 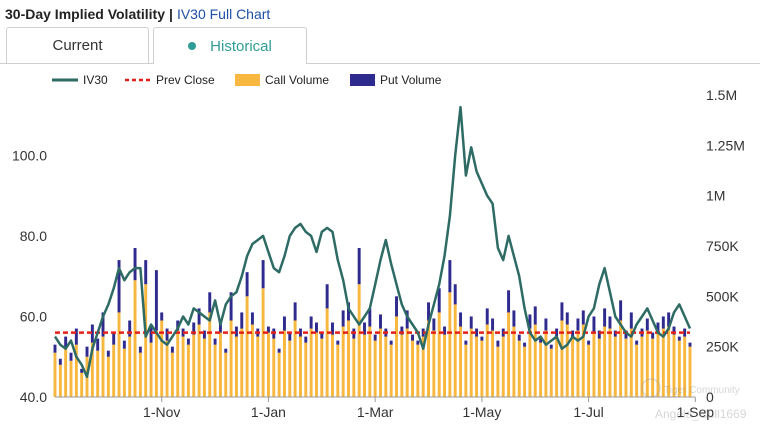 I want to click on legend-prev-close-label: Prev Close, so click(x=185, y=80).